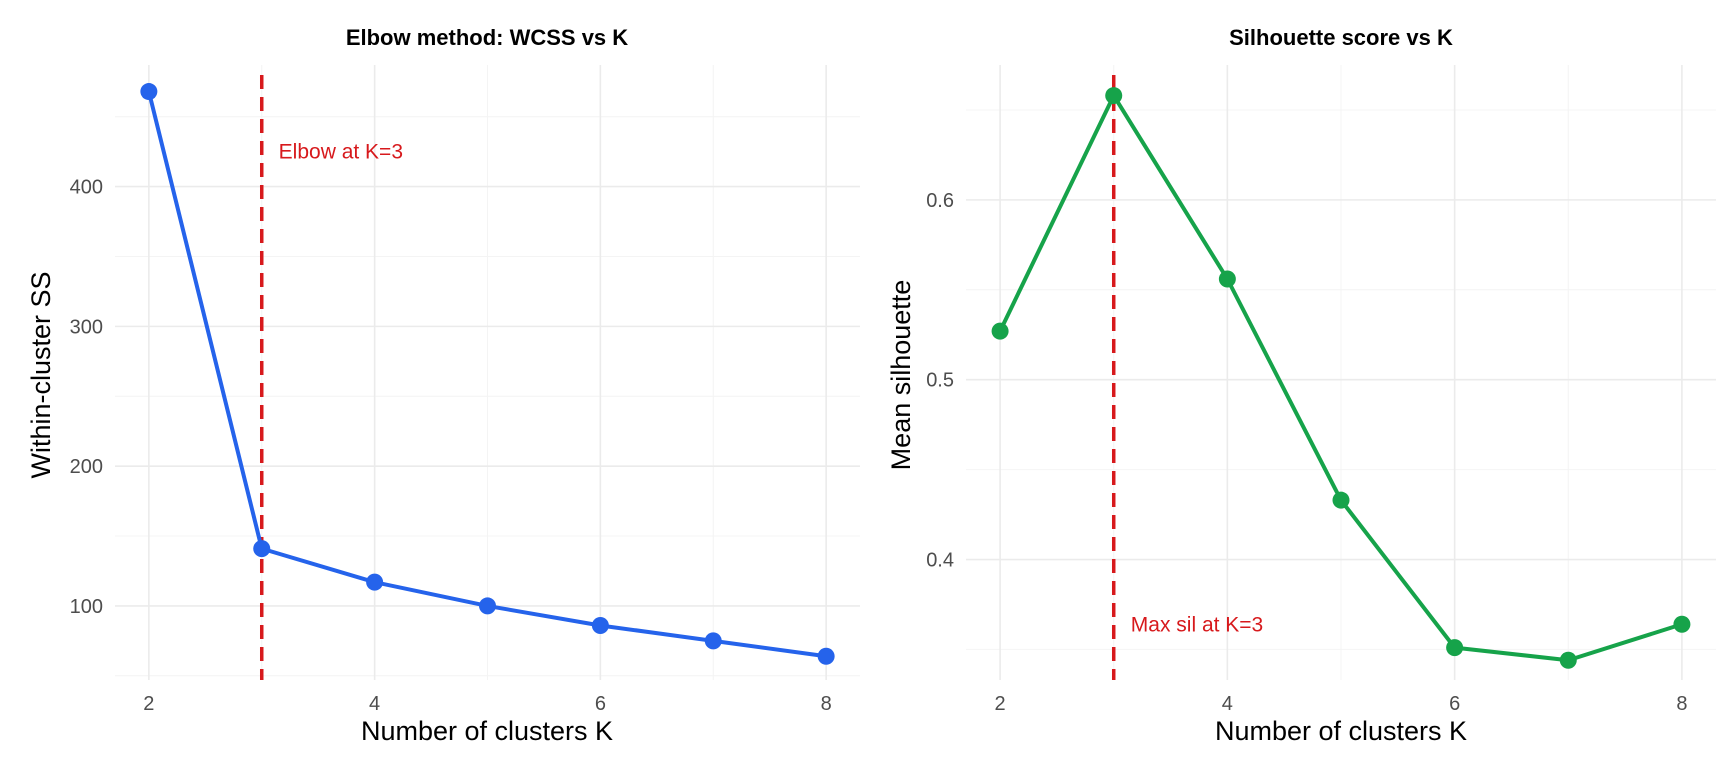 This screenshot has width=1728, height=768. What do you see at coordinates (86, 467) in the screenshot?
I see `elbow-y-tick-label: 200` at bounding box center [86, 467].